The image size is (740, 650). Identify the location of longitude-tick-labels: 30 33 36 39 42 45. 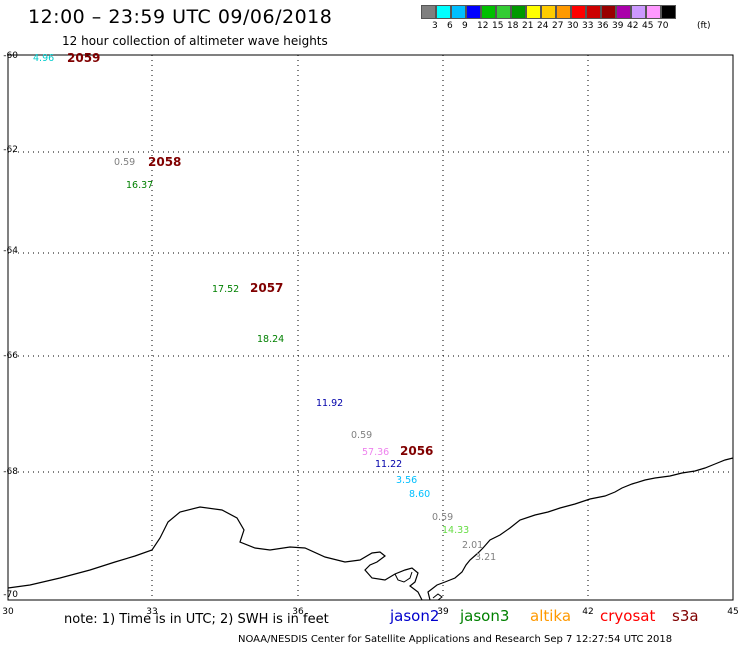
(370, 612).